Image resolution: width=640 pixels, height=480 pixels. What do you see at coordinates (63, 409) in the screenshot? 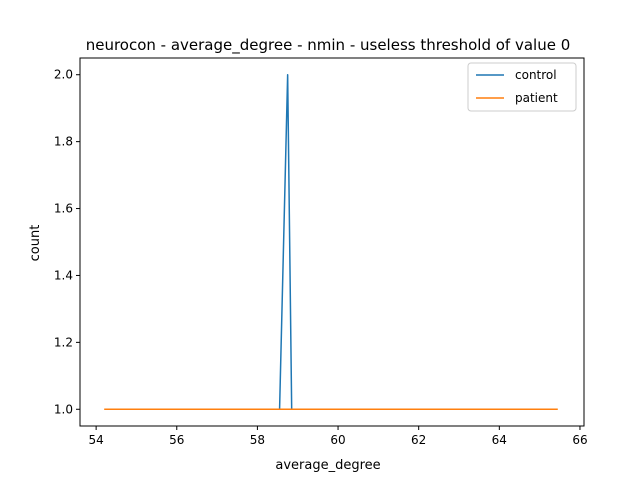
I see `y-tick-label: 1.0` at bounding box center [63, 409].